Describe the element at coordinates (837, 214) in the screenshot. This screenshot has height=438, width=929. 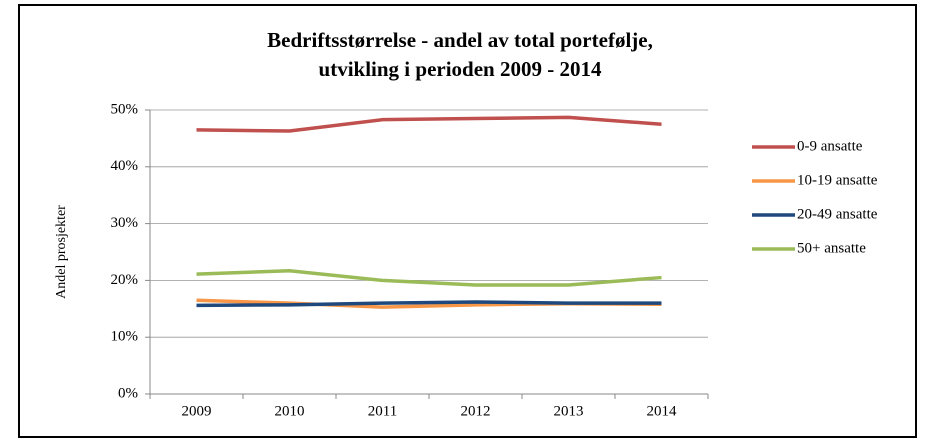
I see `legend-label: 20-49 ansatte` at that location.